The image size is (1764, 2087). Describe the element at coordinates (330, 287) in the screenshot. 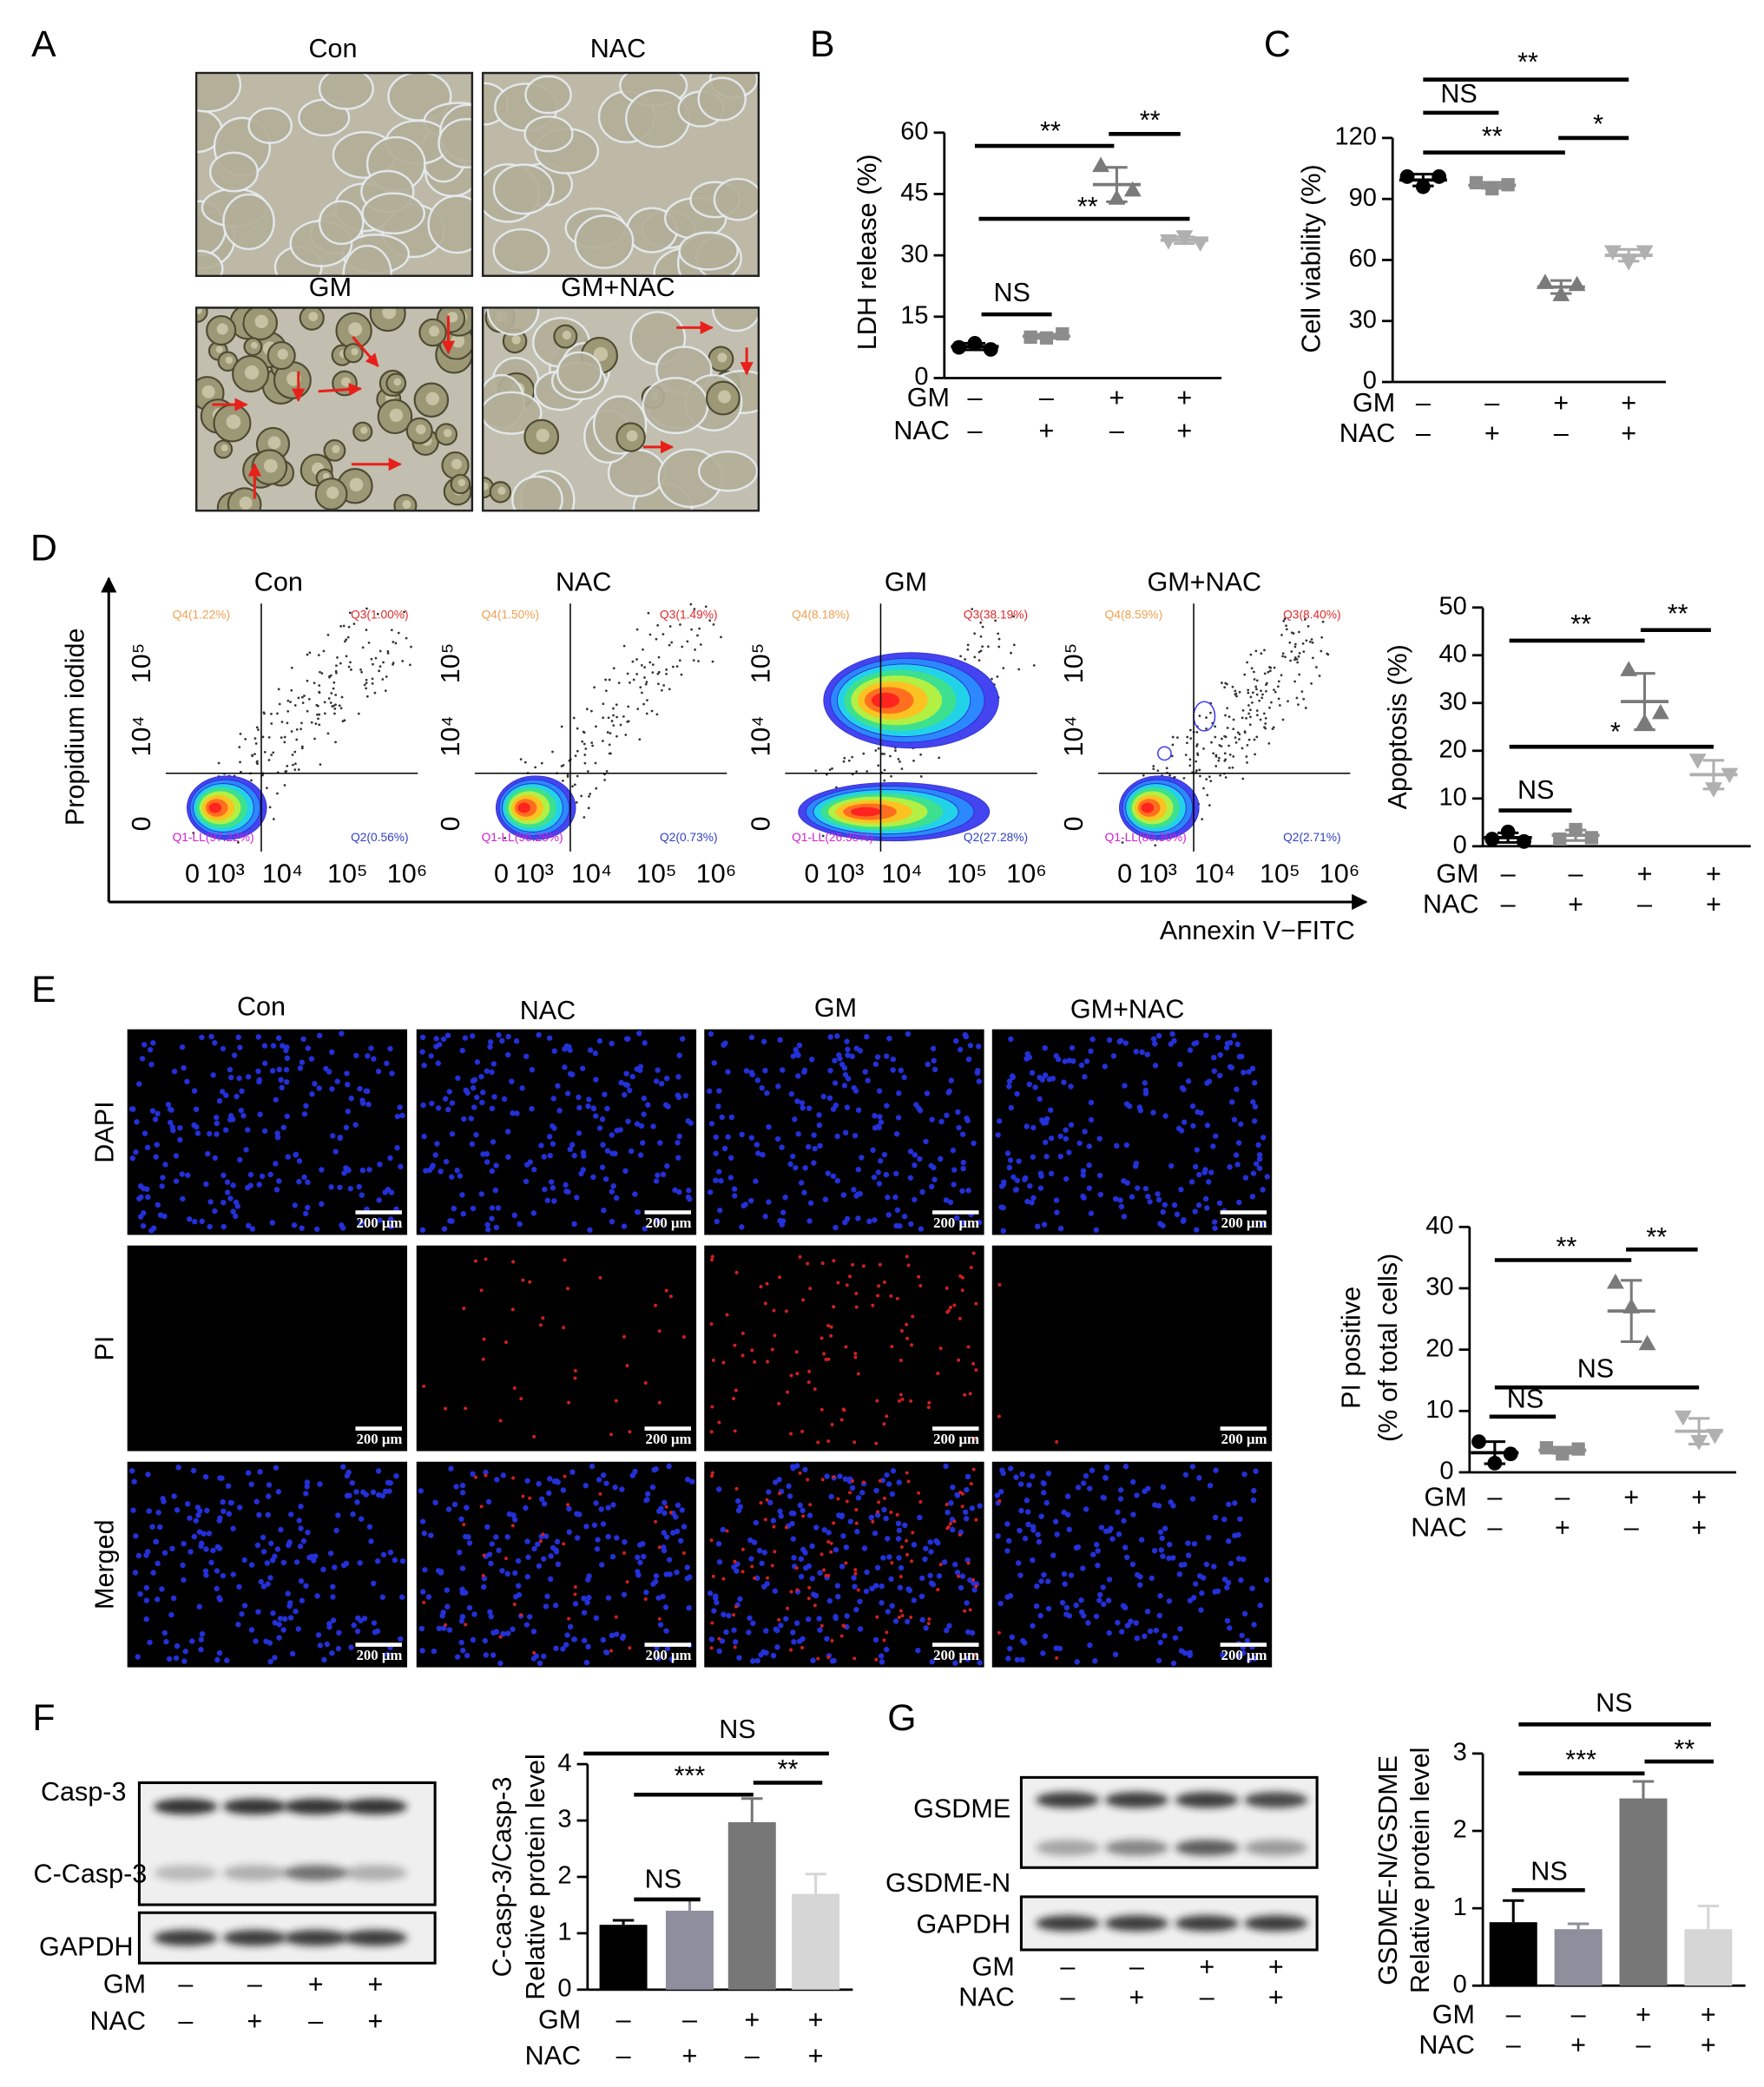

I see `micrograph-title: GM` at that location.